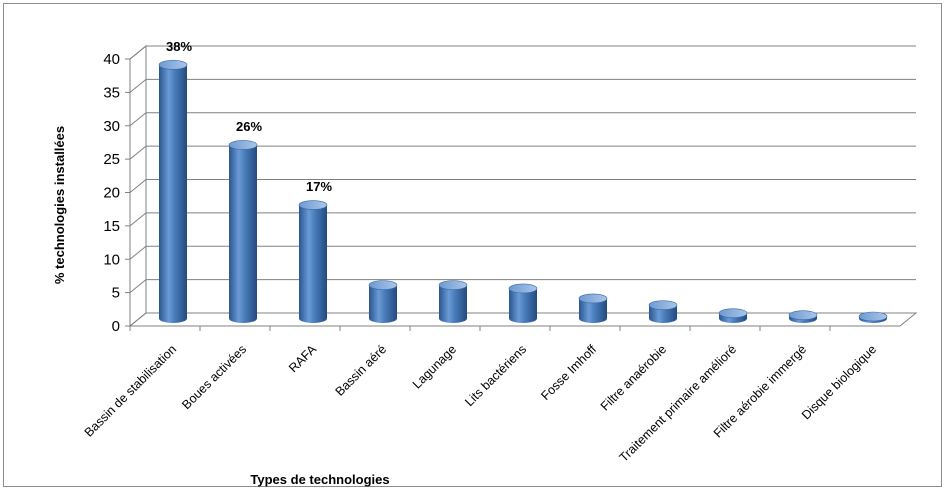  I want to click on y-axis-ticks: 0 5 10 15 20 25 30 35 40, so click(116, 193).